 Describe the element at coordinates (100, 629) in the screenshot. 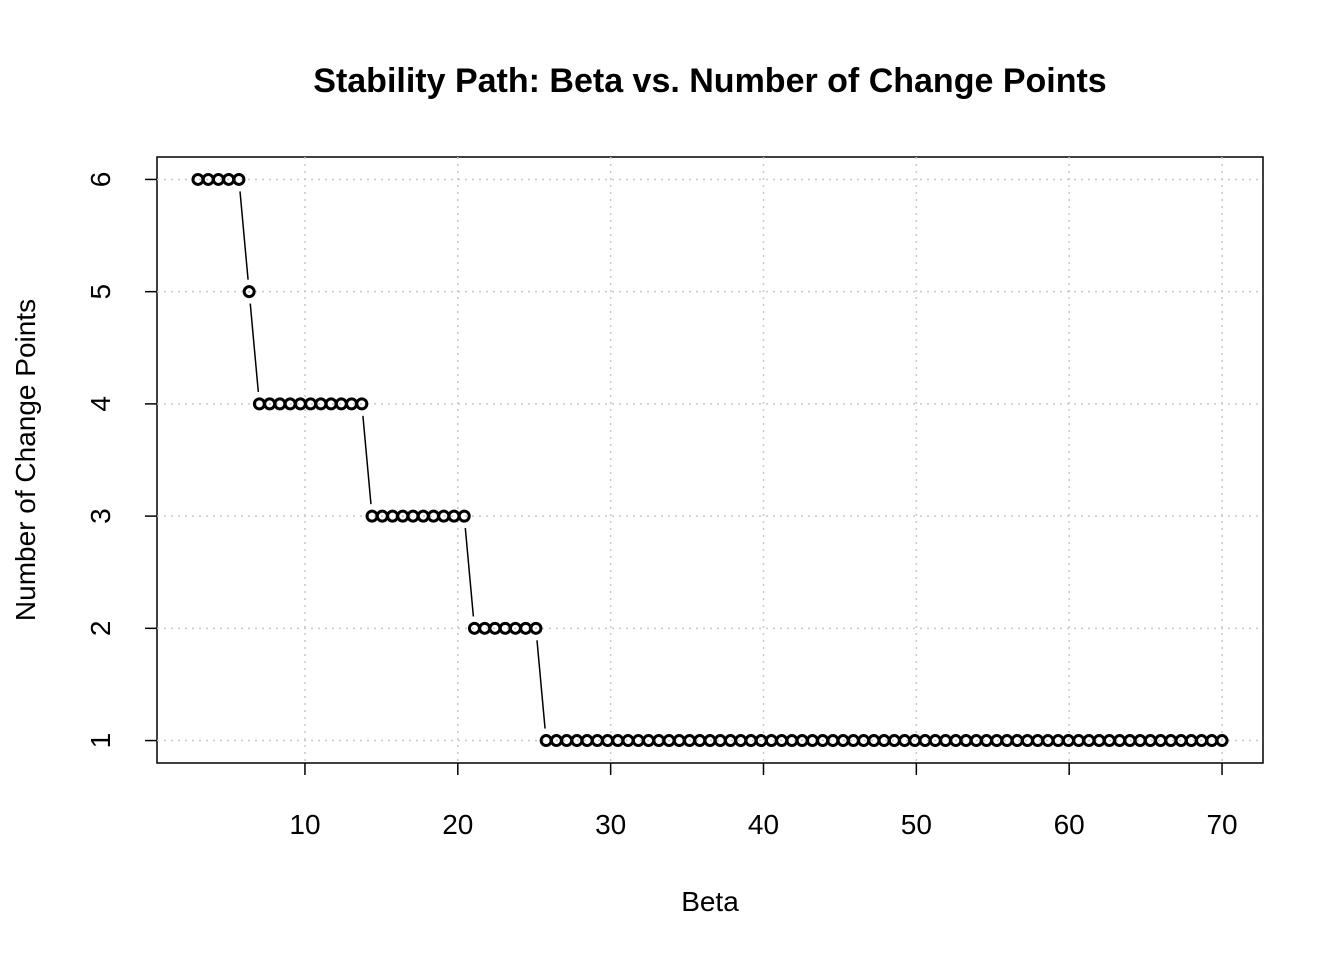

I see `y-tick-label: 2` at that location.